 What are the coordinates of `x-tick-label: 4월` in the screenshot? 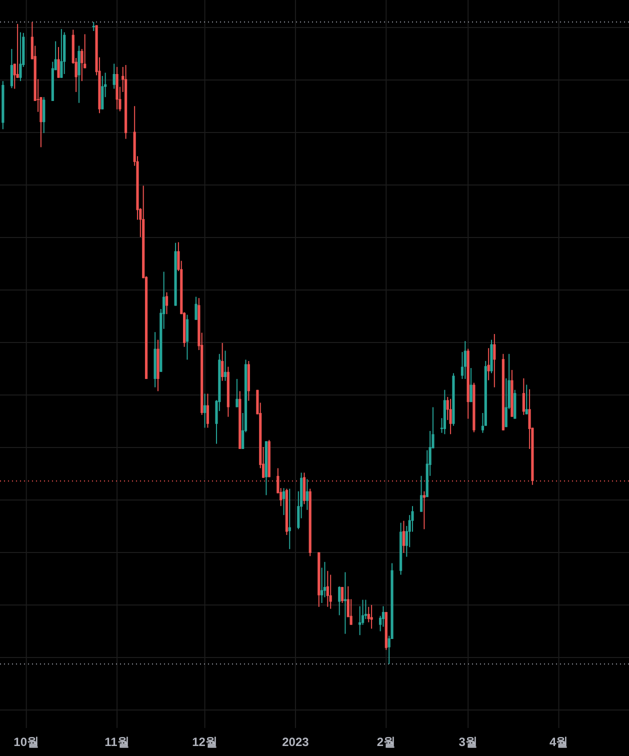 It's located at (558, 742).